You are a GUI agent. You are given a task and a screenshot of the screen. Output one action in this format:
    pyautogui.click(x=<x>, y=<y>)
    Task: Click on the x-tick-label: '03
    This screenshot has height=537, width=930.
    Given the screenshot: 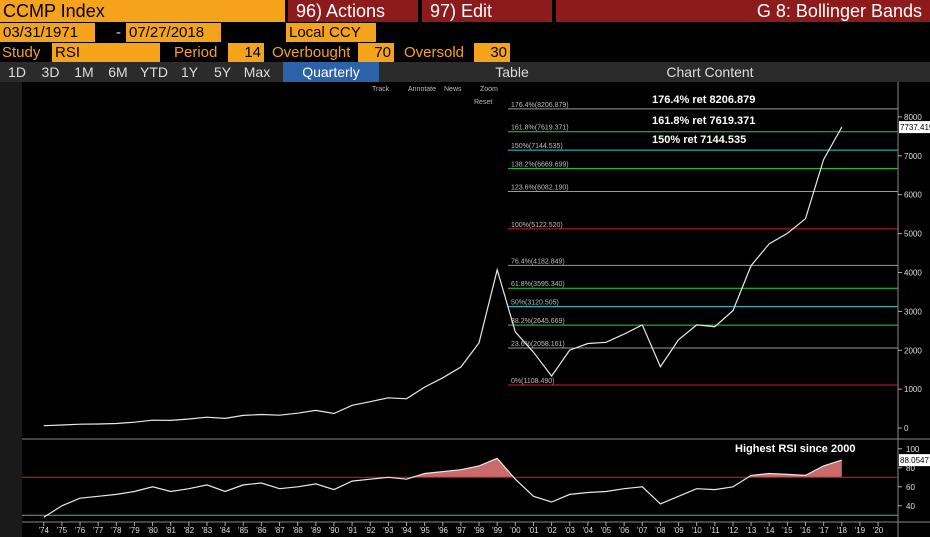 What is the action you would take?
    pyautogui.click(x=570, y=530)
    